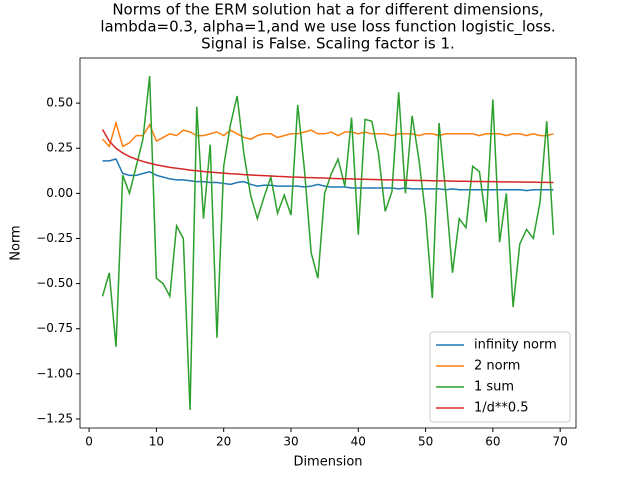 This screenshot has width=640, height=480. What do you see at coordinates (515, 345) in the screenshot?
I see `legend-label: infinity norm` at bounding box center [515, 345].